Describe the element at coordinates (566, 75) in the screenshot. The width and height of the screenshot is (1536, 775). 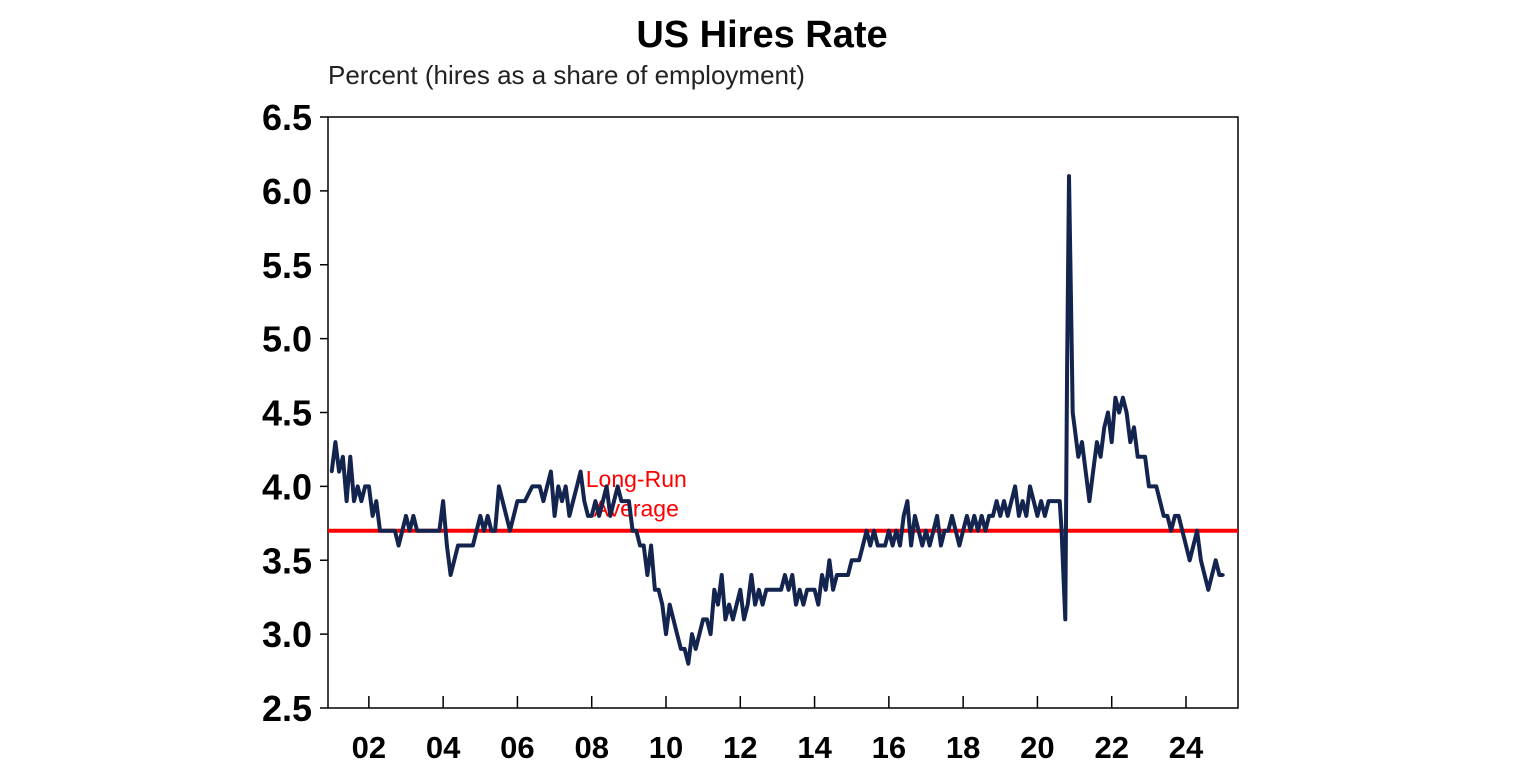
I see `chart-subtitle: Percent (hires as a share of employment)` at that location.